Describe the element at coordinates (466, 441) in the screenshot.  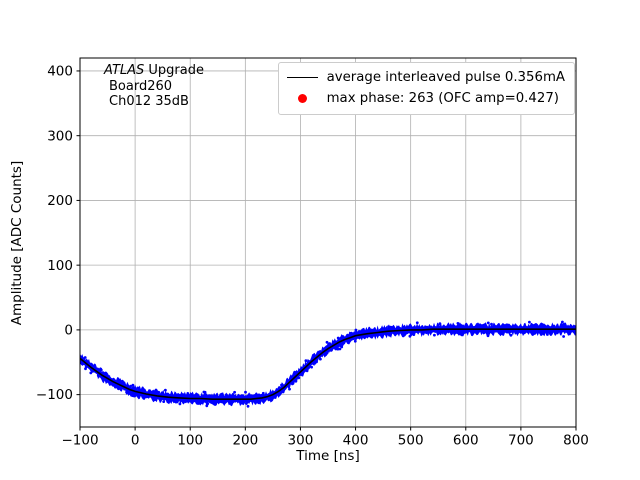
I see `svg-text: 600` at that location.